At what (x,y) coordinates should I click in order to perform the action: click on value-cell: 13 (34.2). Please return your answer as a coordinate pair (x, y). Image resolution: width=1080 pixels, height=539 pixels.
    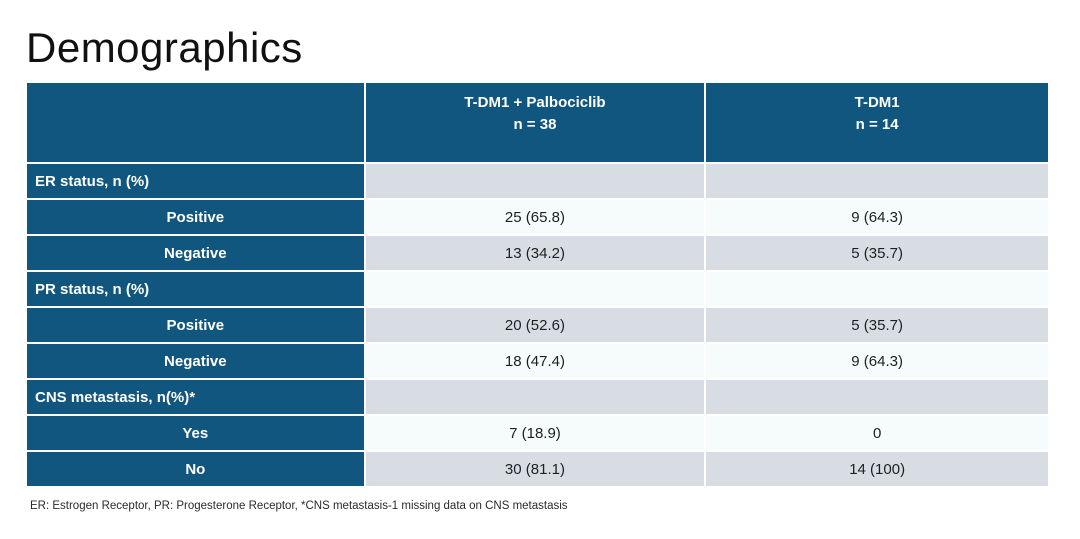
    Looking at the image, I should click on (535, 253).